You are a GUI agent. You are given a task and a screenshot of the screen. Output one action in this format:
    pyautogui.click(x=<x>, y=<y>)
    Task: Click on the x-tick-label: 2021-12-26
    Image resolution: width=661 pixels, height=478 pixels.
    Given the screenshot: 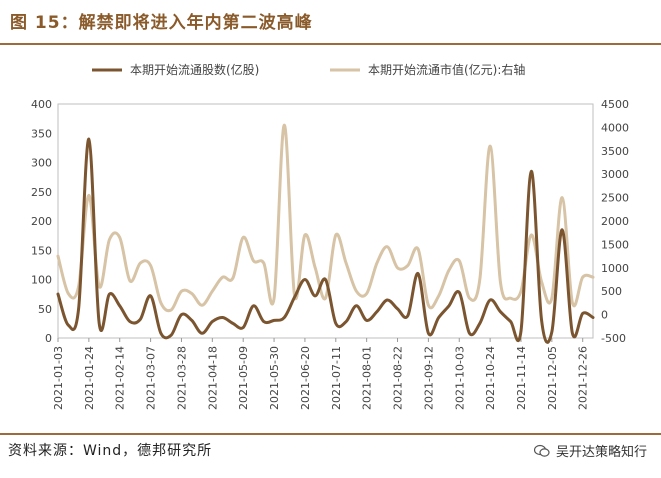 What is the action you would take?
    pyautogui.click(x=583, y=378)
    